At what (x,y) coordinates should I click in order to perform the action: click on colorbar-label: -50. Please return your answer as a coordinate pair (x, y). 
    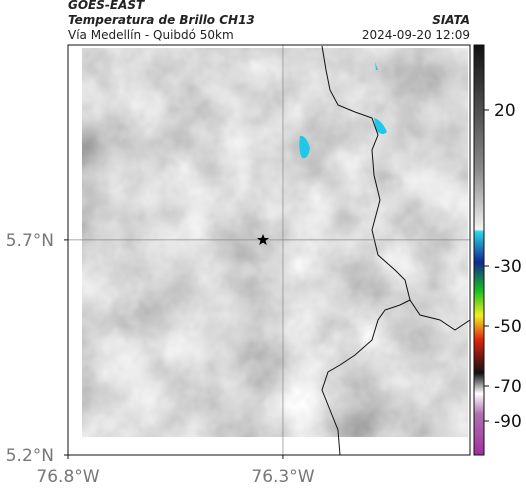
    Looking at the image, I should click on (508, 327).